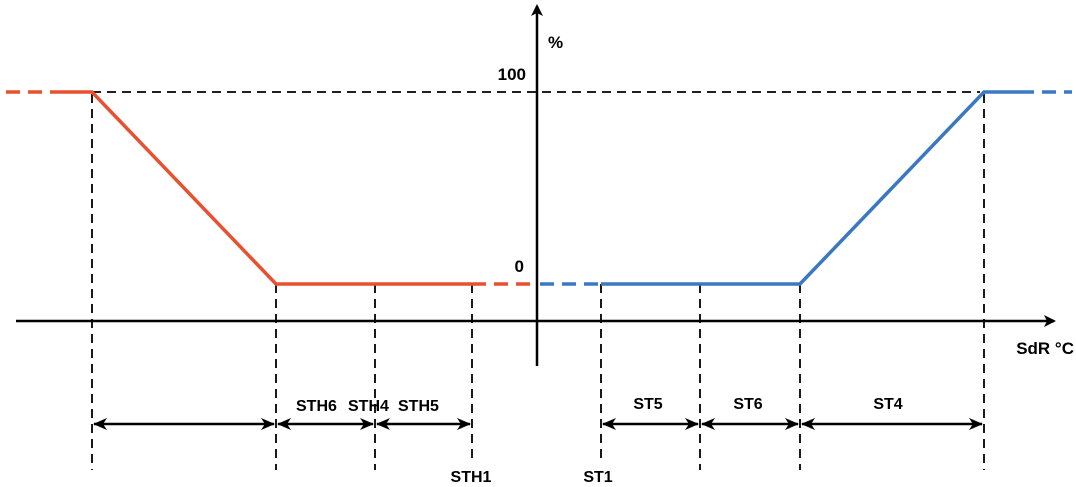 The image size is (1076, 487). Describe the element at coordinates (368, 406) in the screenshot. I see `band-label-sth4: STH4` at that location.